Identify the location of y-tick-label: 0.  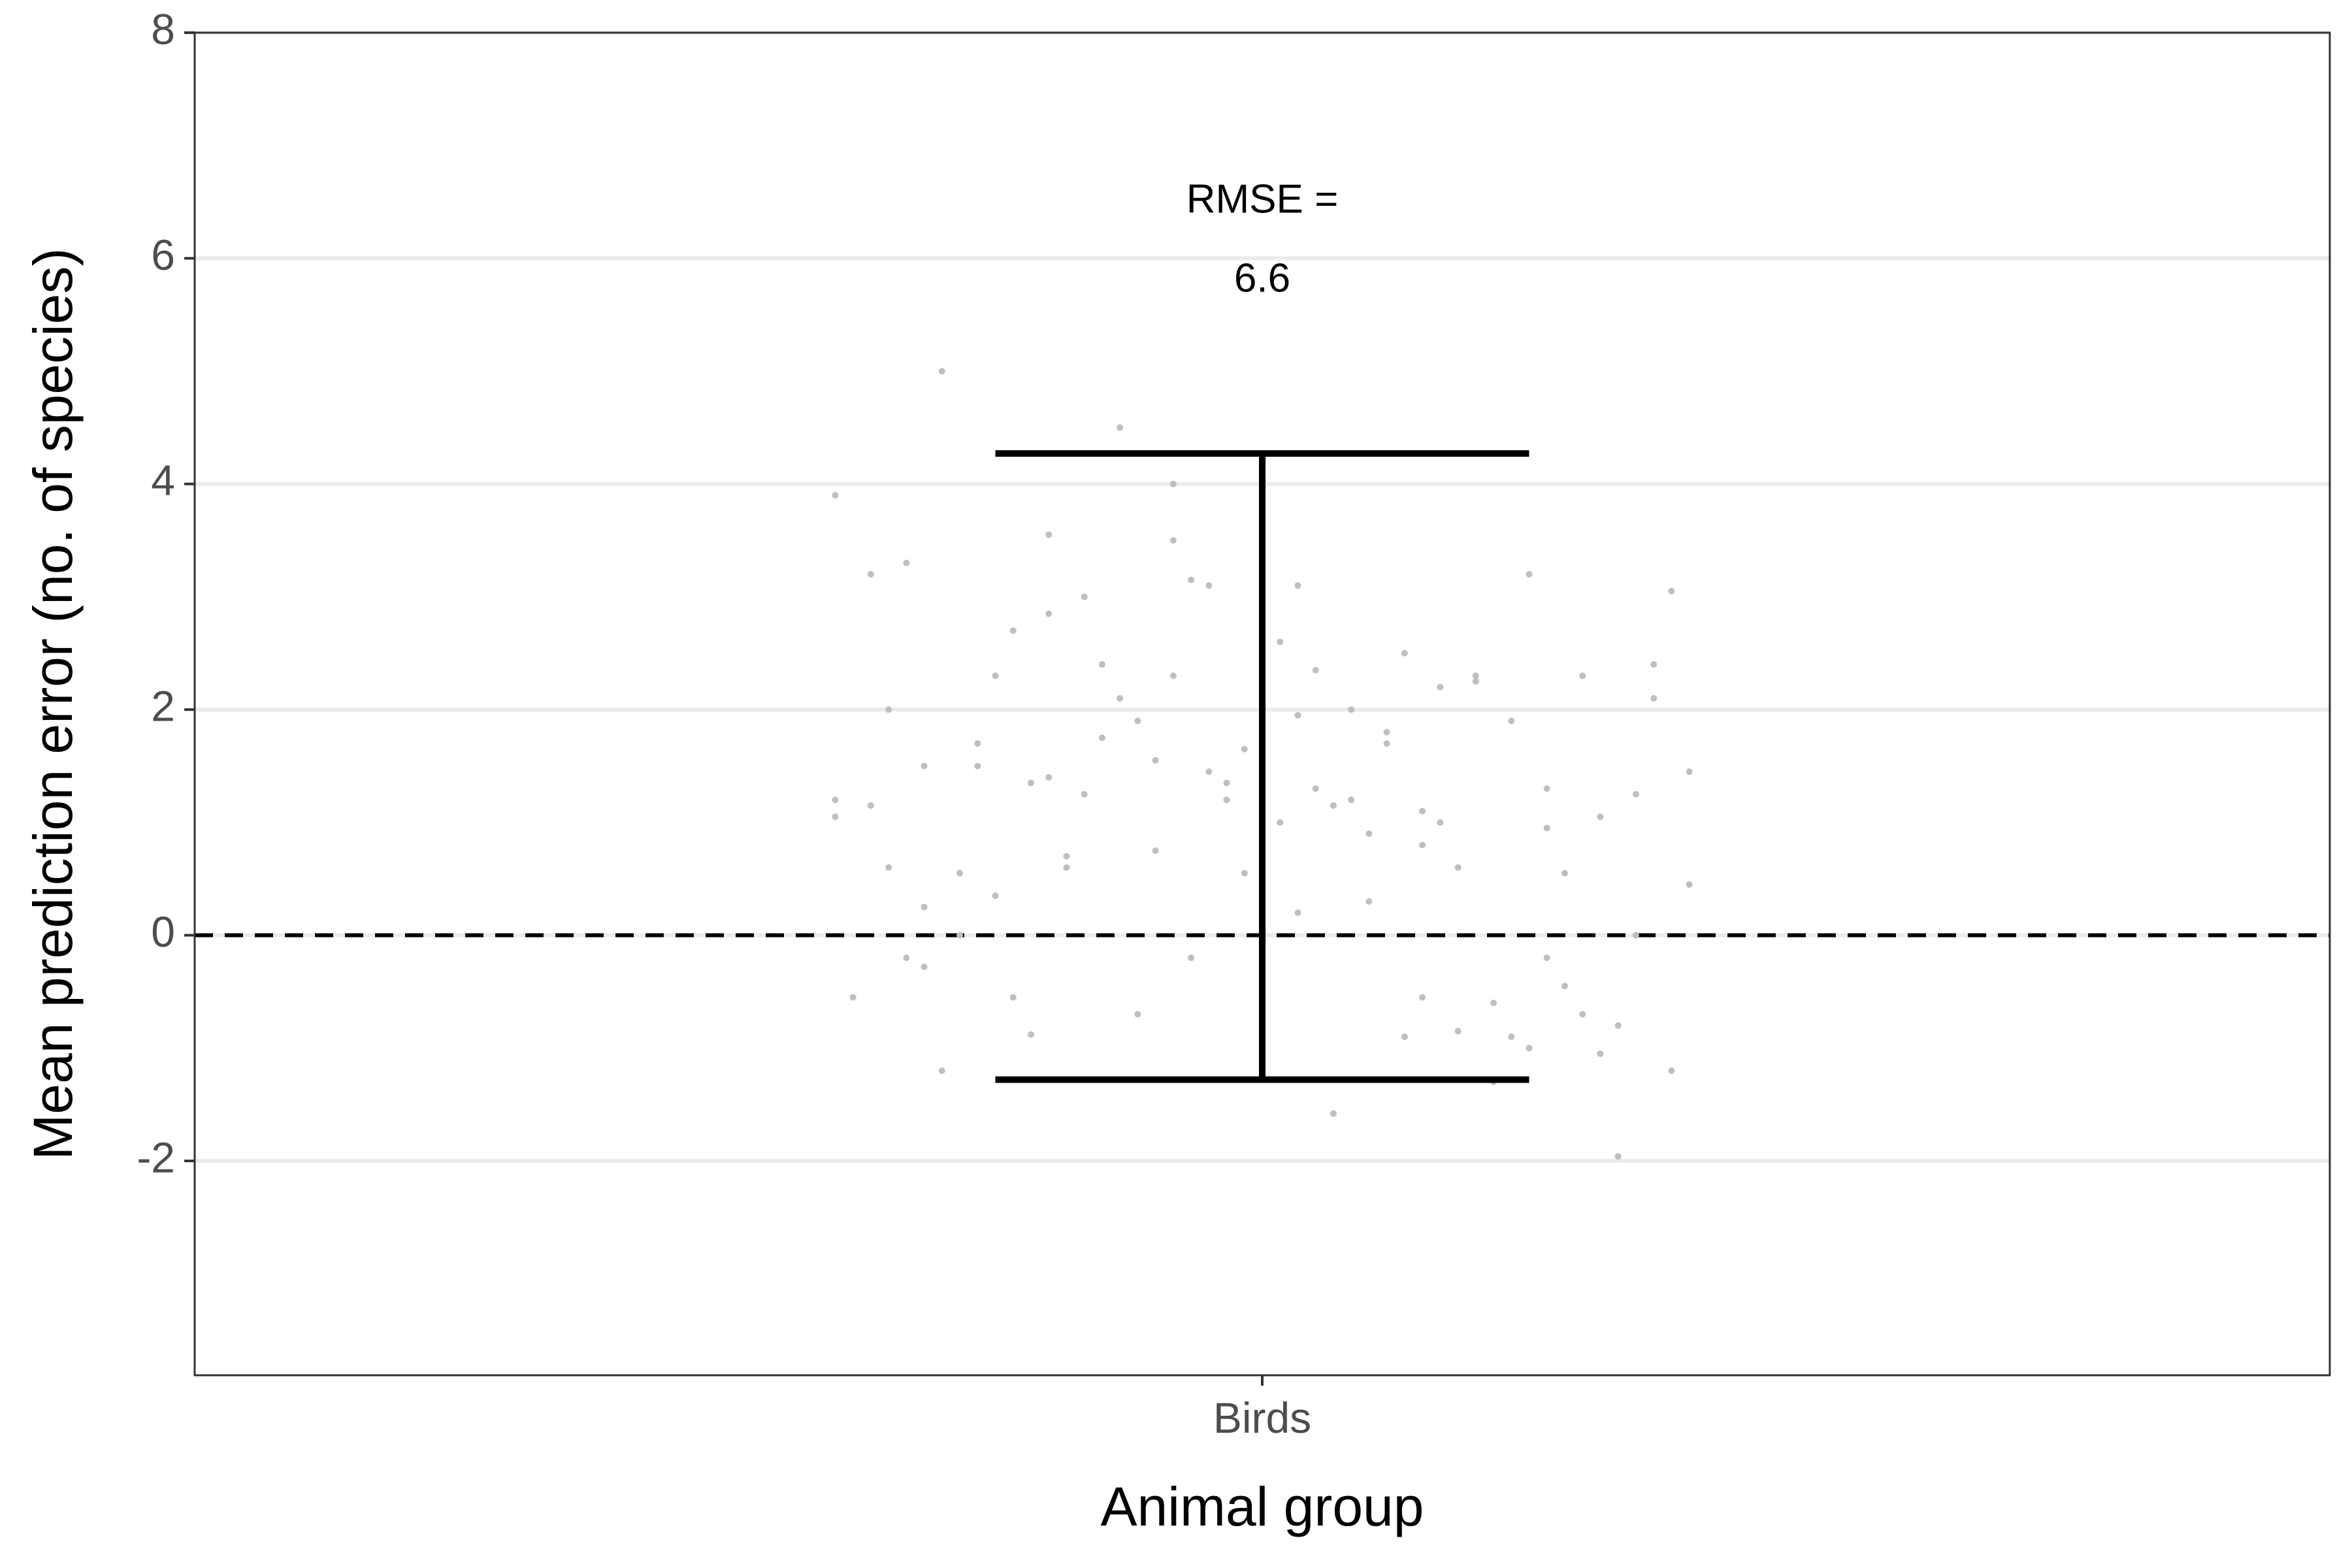
(163, 931).